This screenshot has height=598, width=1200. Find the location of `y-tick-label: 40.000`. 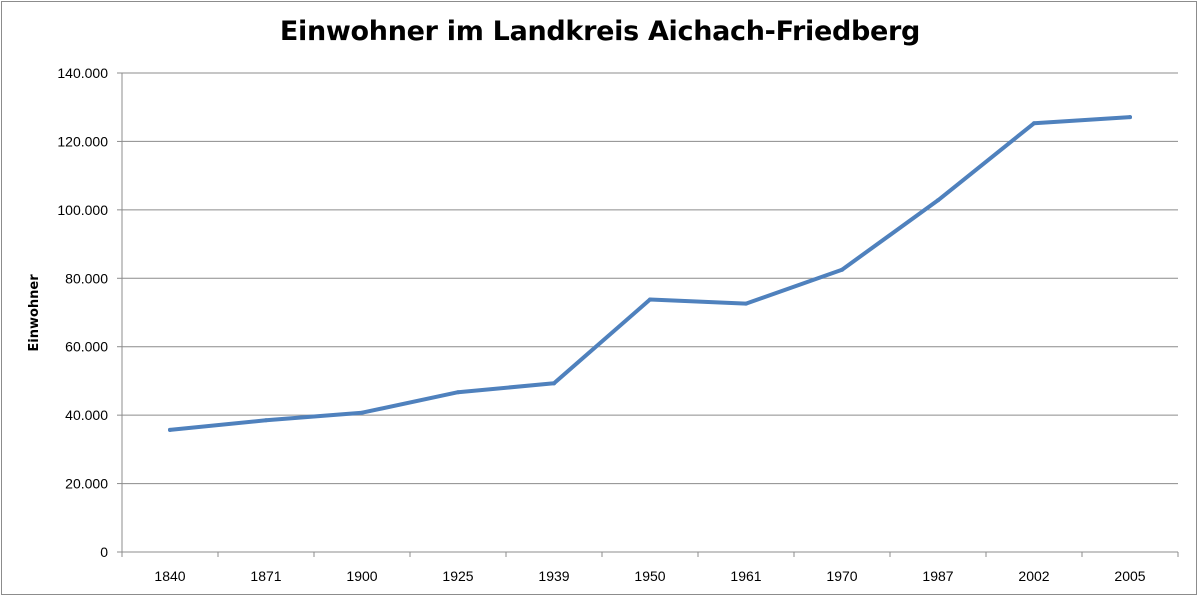

y-tick-label: 40.000 is located at coordinates (86, 415).